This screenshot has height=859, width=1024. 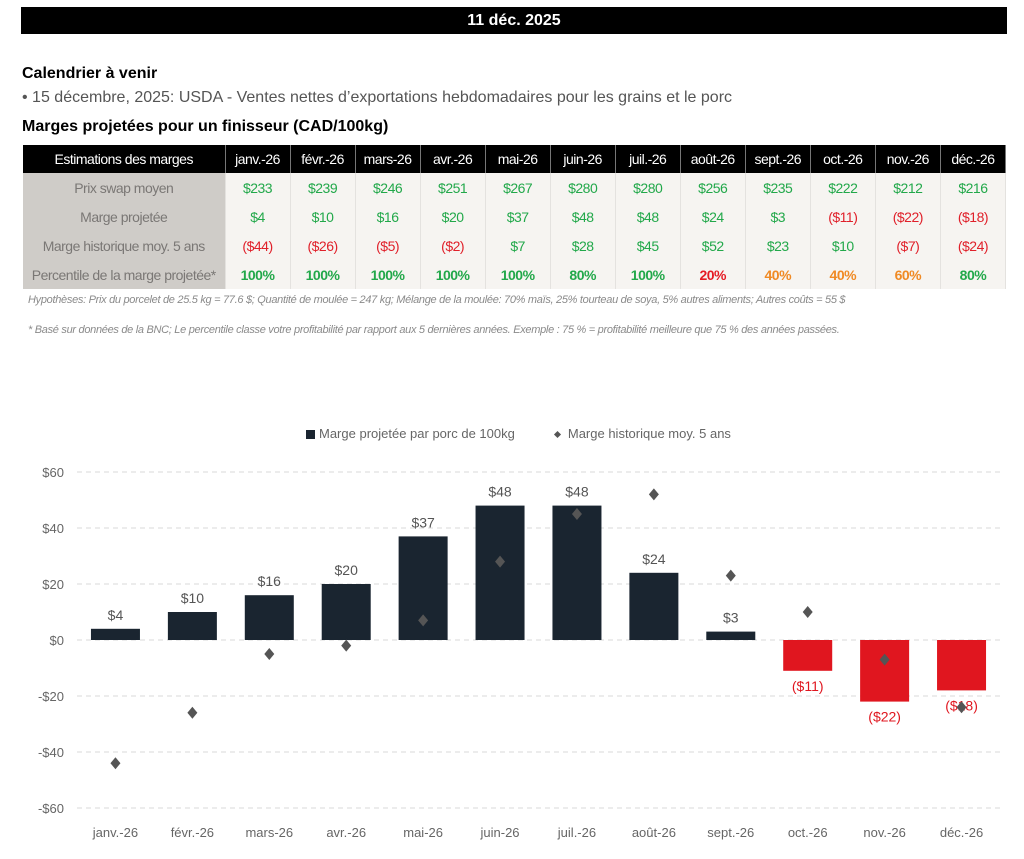 What do you see at coordinates (843, 216) in the screenshot?
I see `table-cell: ($11)` at bounding box center [843, 216].